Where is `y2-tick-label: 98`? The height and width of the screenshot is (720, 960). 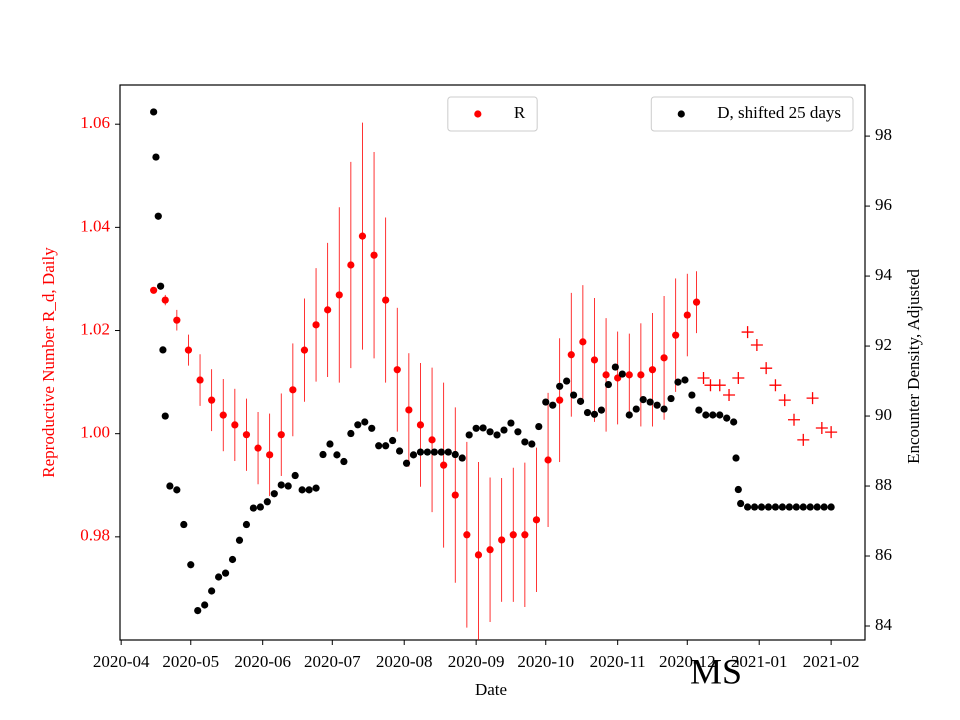 y2-tick-label: 98 is located at coordinates (883, 134).